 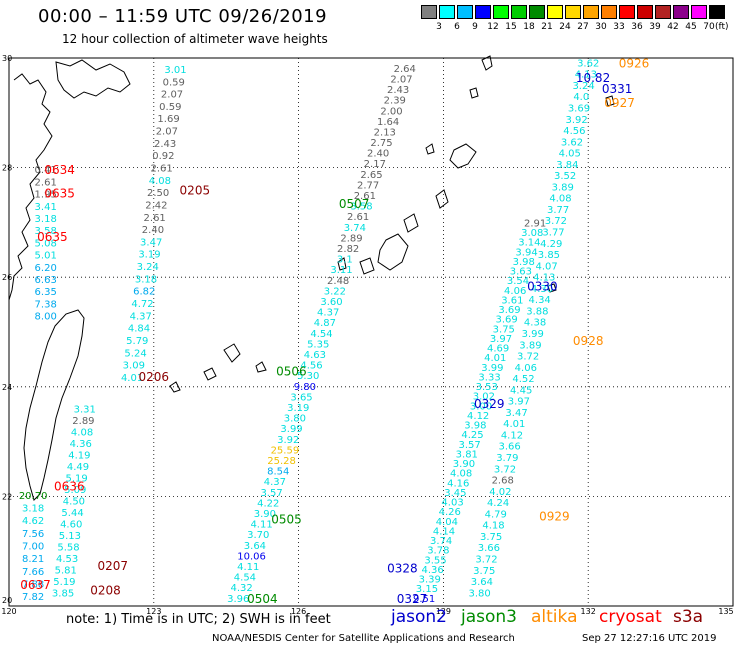 What do you see at coordinates (464, 464) in the screenshot?
I see `wave-height-value: 3.90` at bounding box center [464, 464].